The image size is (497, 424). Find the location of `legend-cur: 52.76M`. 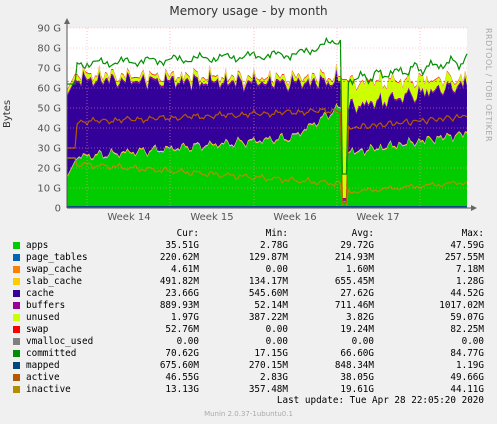

legend-cur: 52.76M is located at coordinates (182, 329).